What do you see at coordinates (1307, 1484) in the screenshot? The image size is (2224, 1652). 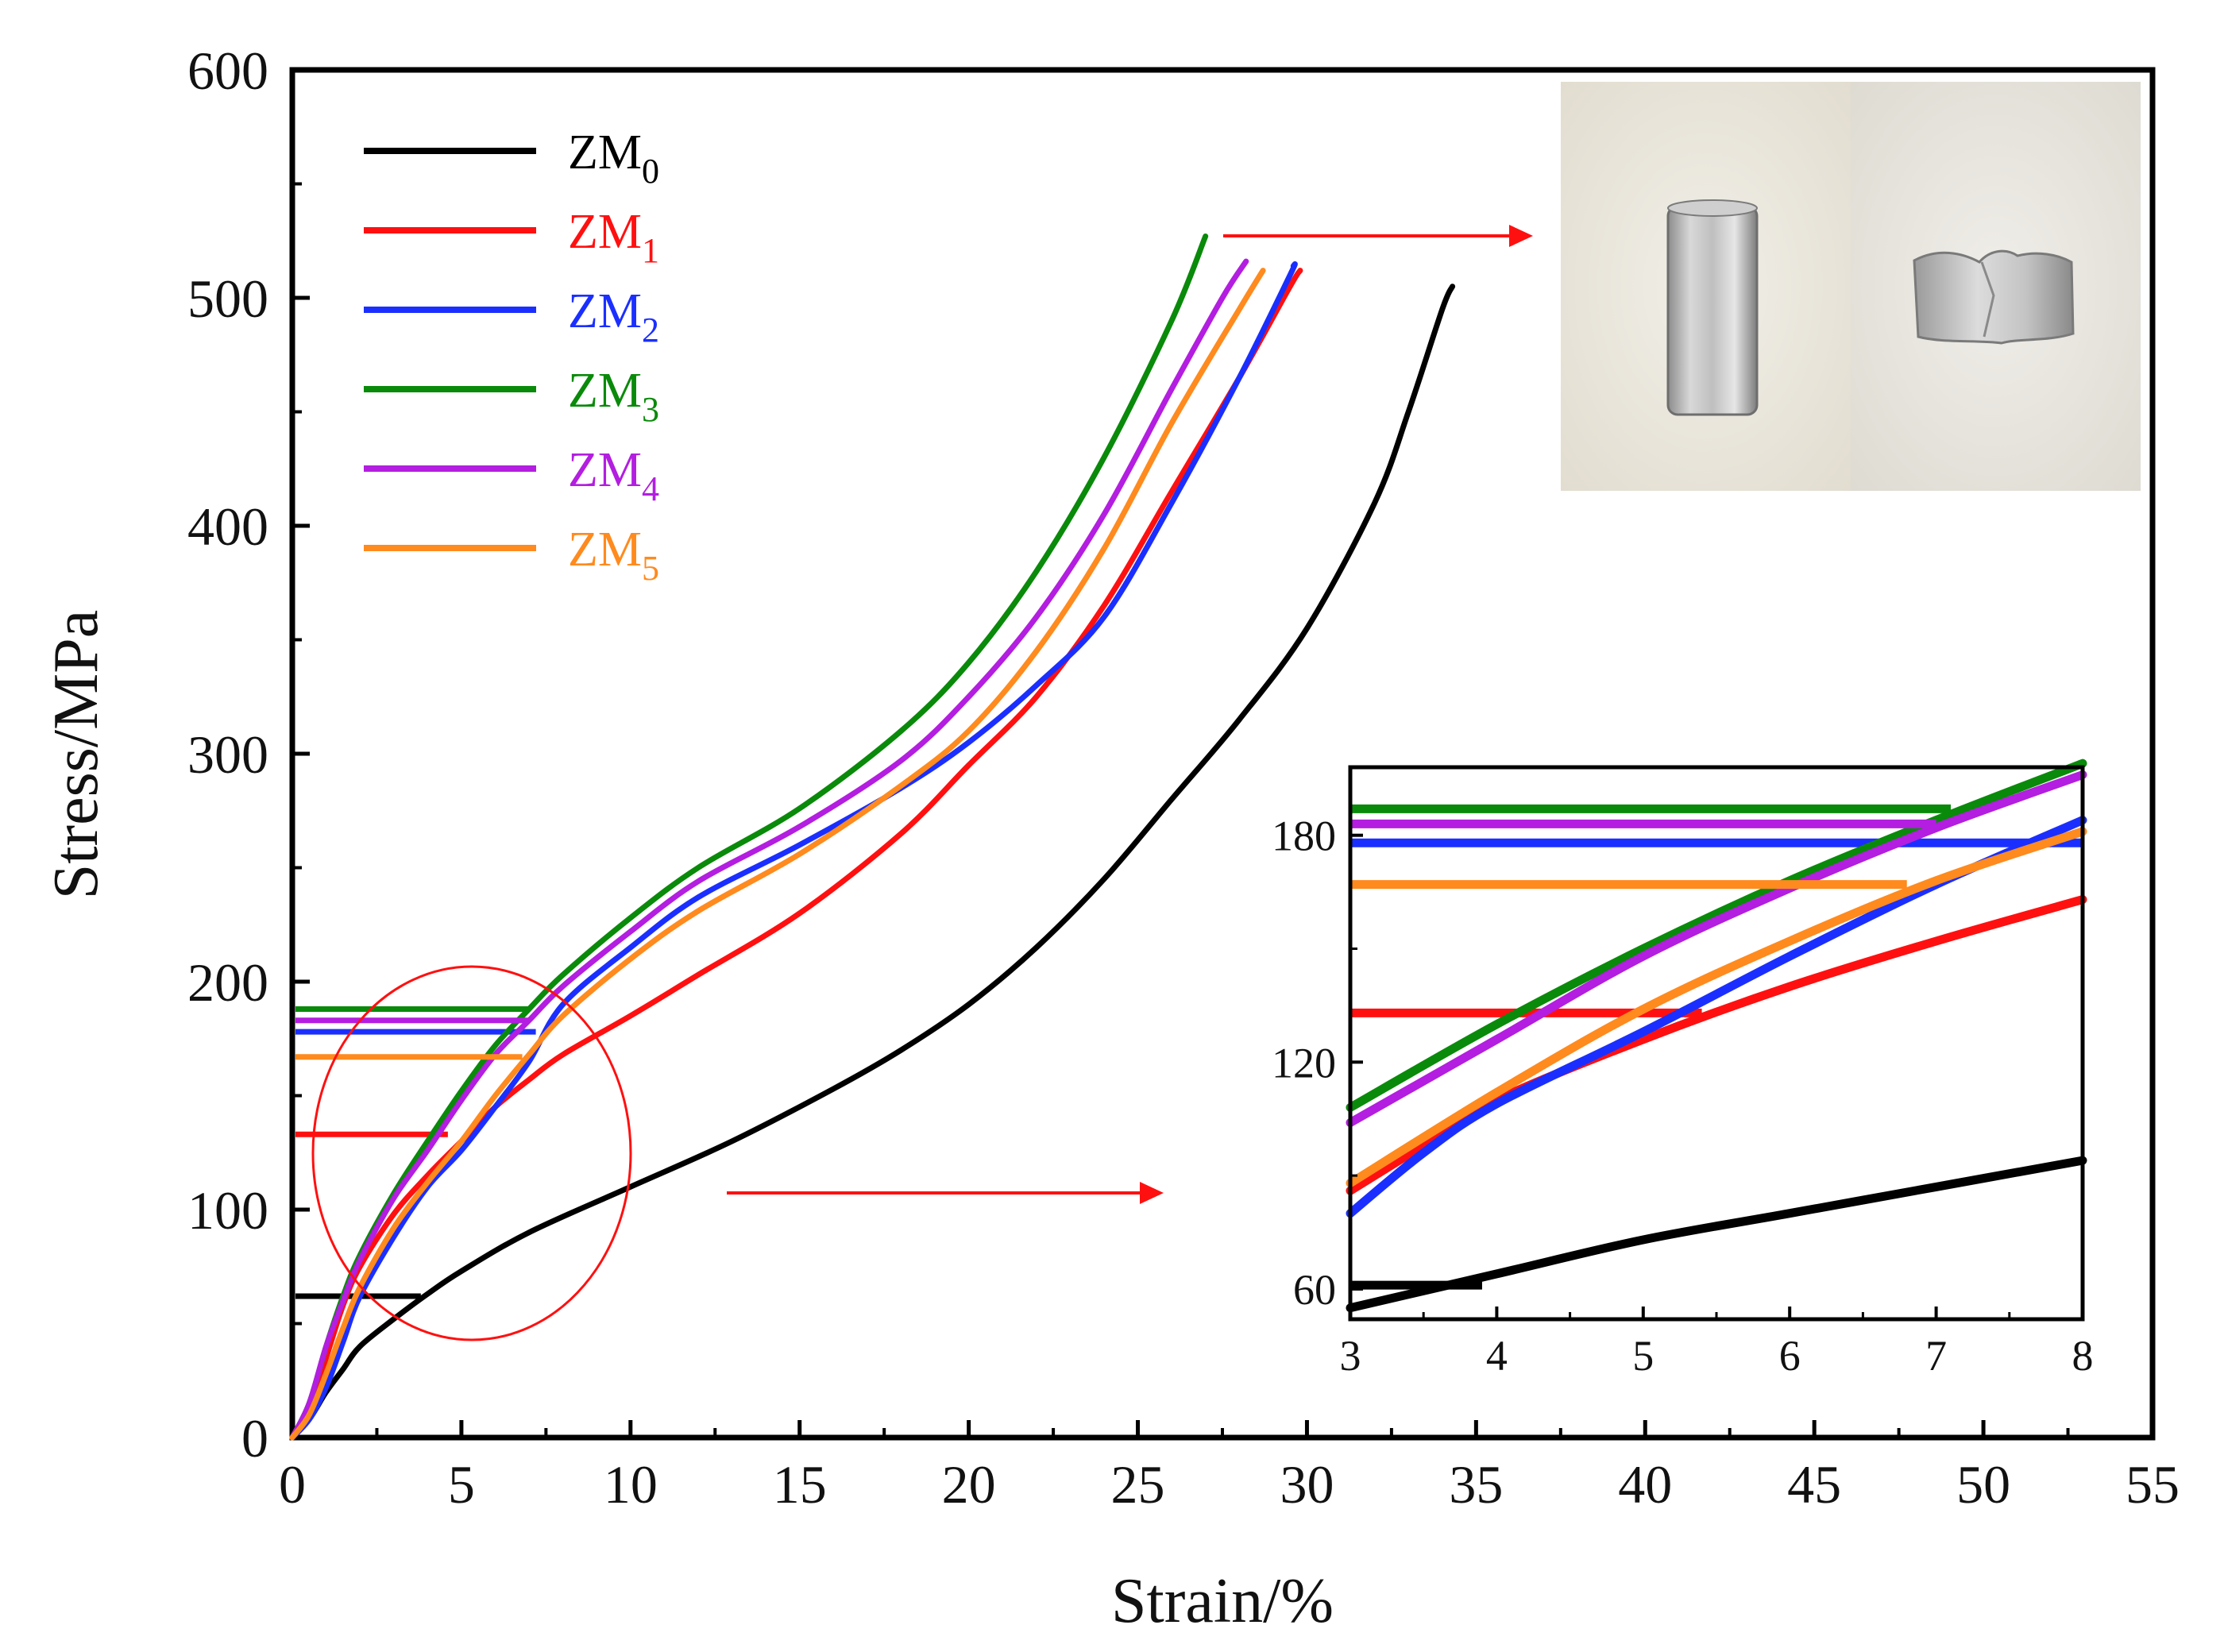 I see `x-tick-label: 30` at bounding box center [1307, 1484].